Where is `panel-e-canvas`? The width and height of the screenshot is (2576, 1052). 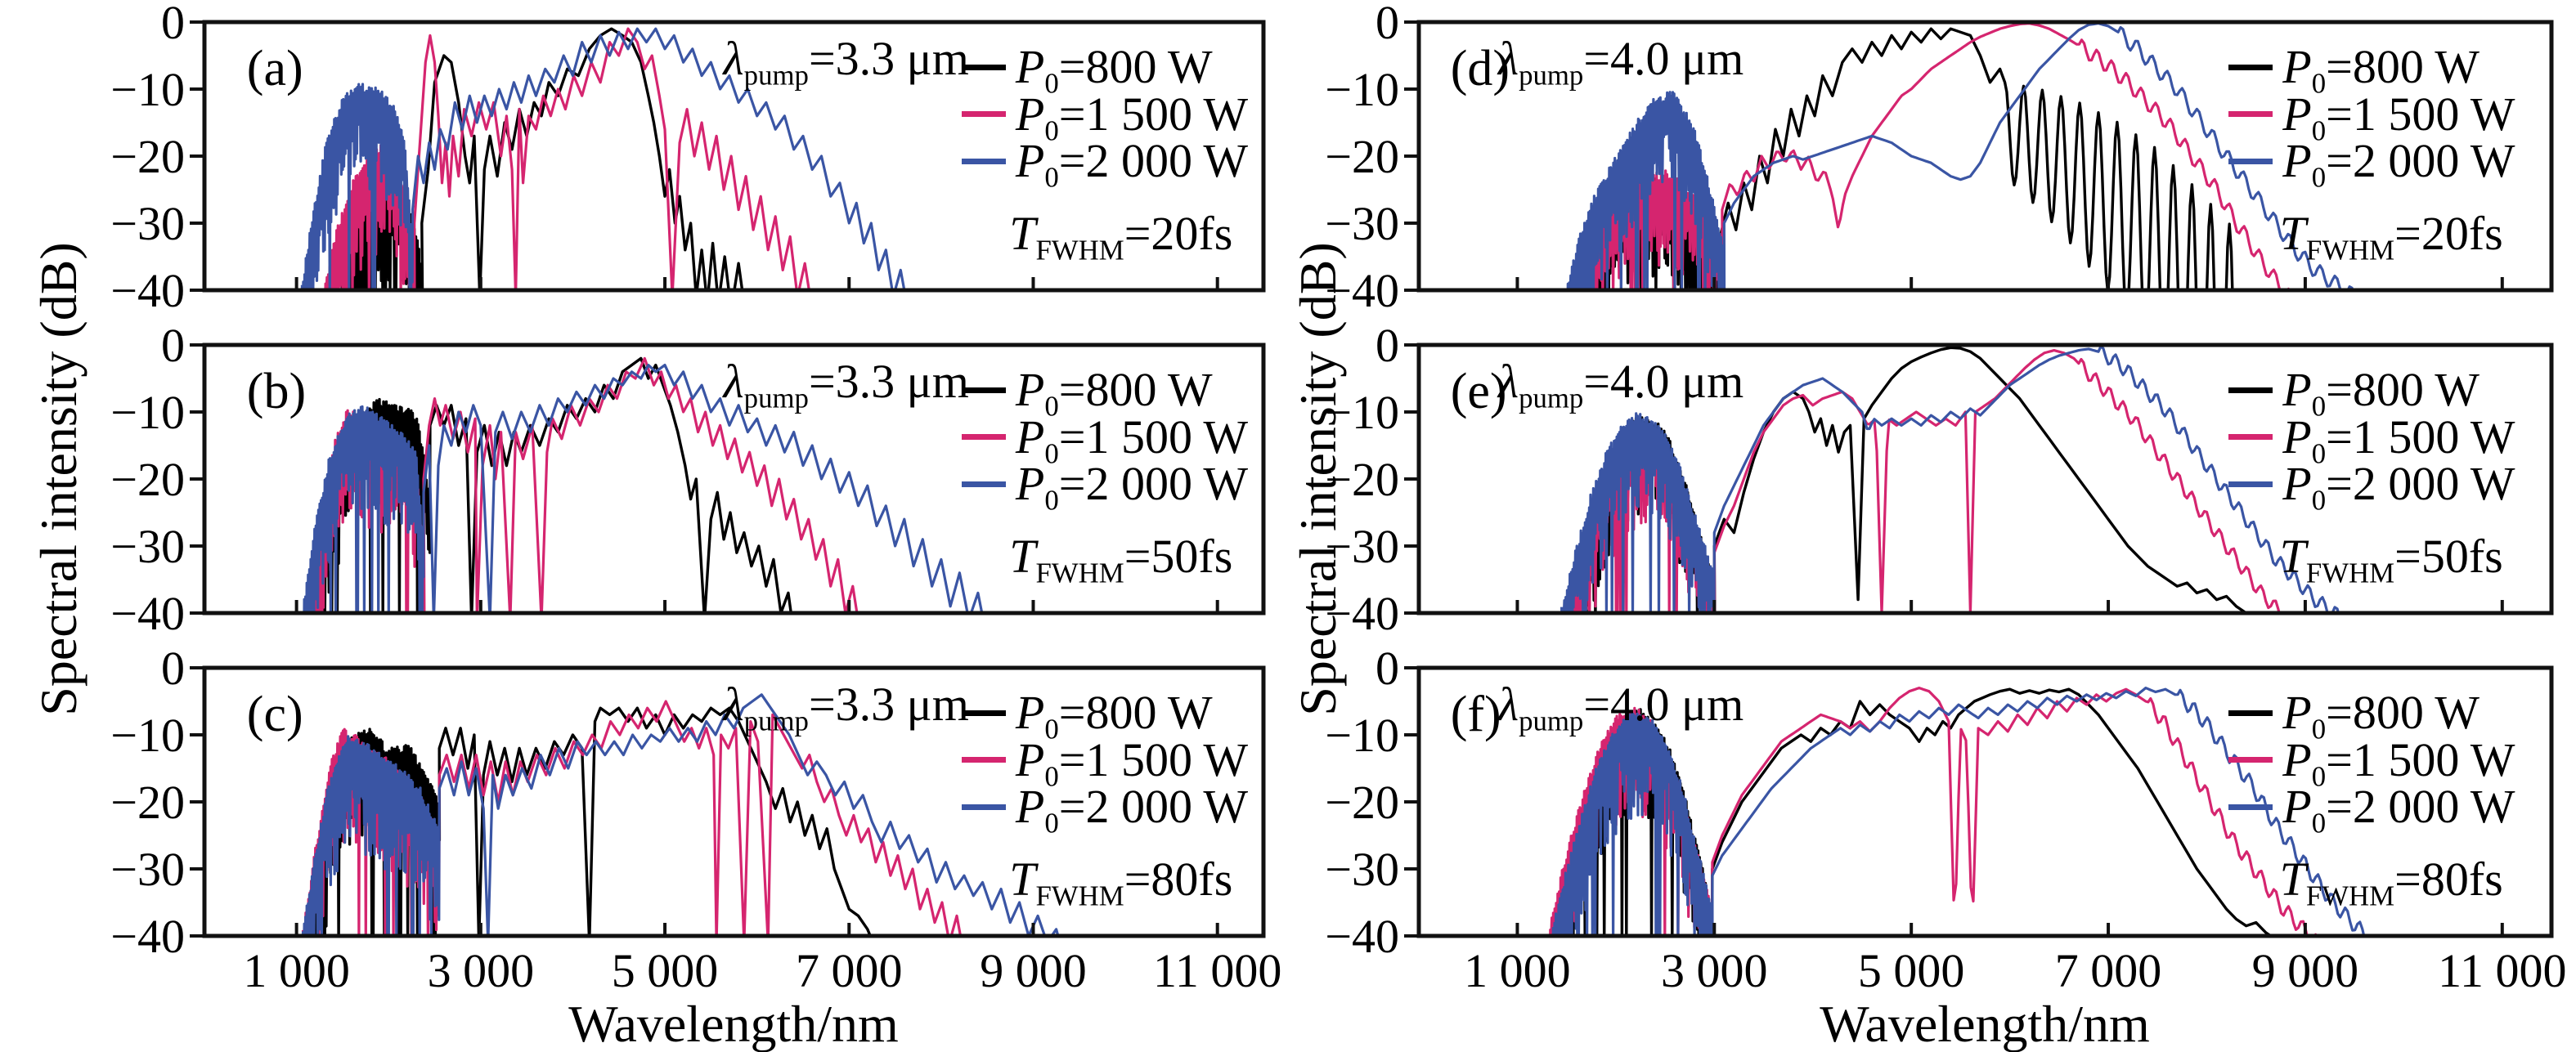 panel-e-canvas is located at coordinates (1979, 479).